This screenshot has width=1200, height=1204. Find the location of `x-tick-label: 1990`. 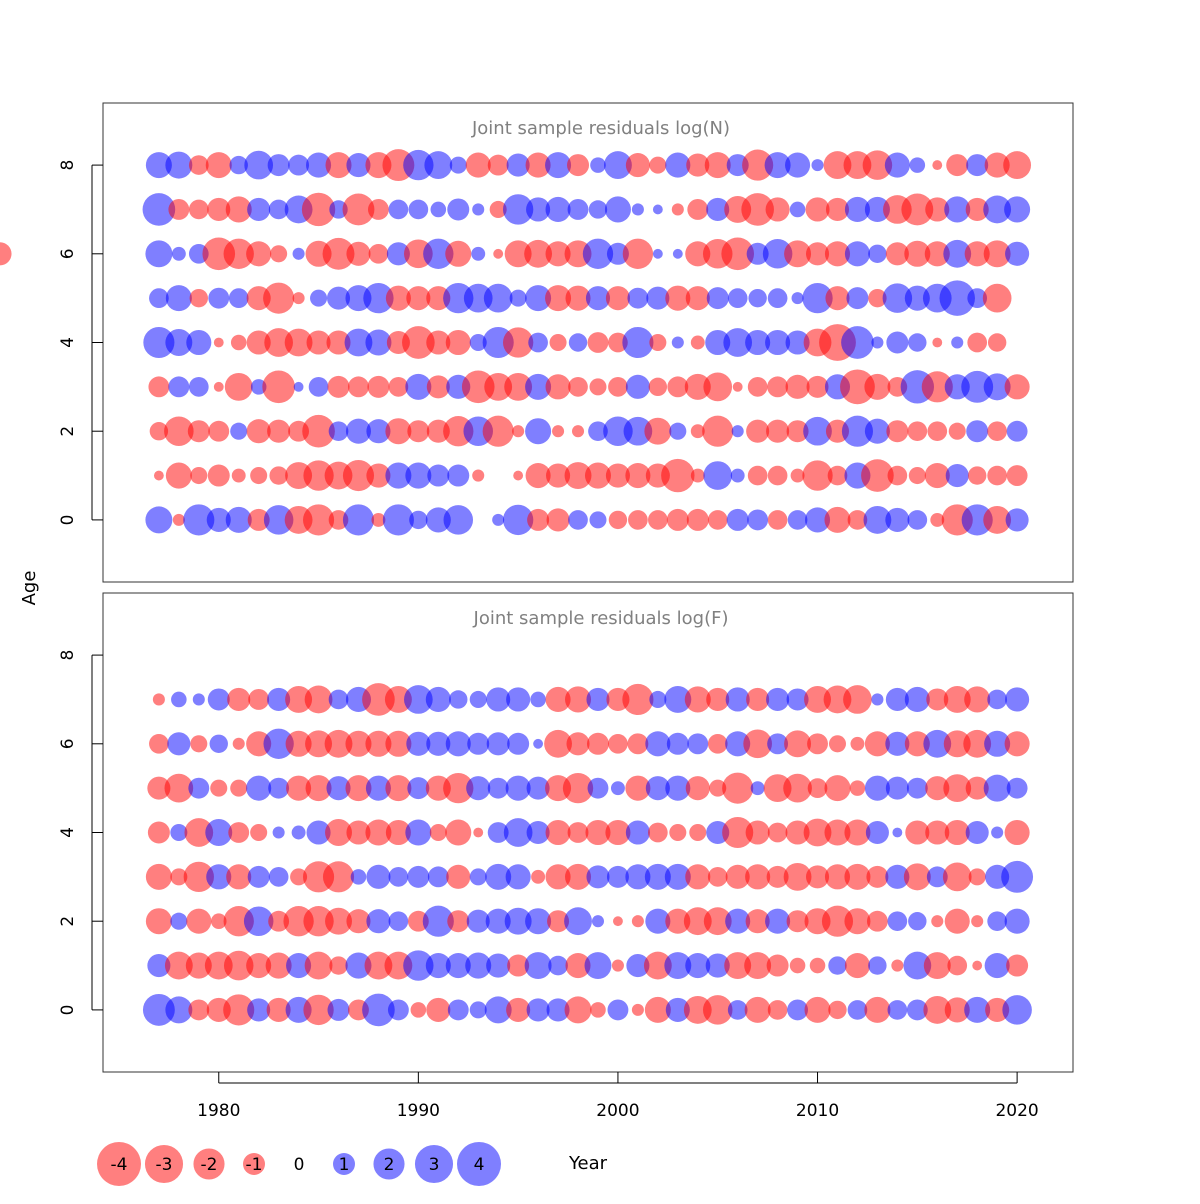

x-tick-label: 1990 is located at coordinates (418, 1111).